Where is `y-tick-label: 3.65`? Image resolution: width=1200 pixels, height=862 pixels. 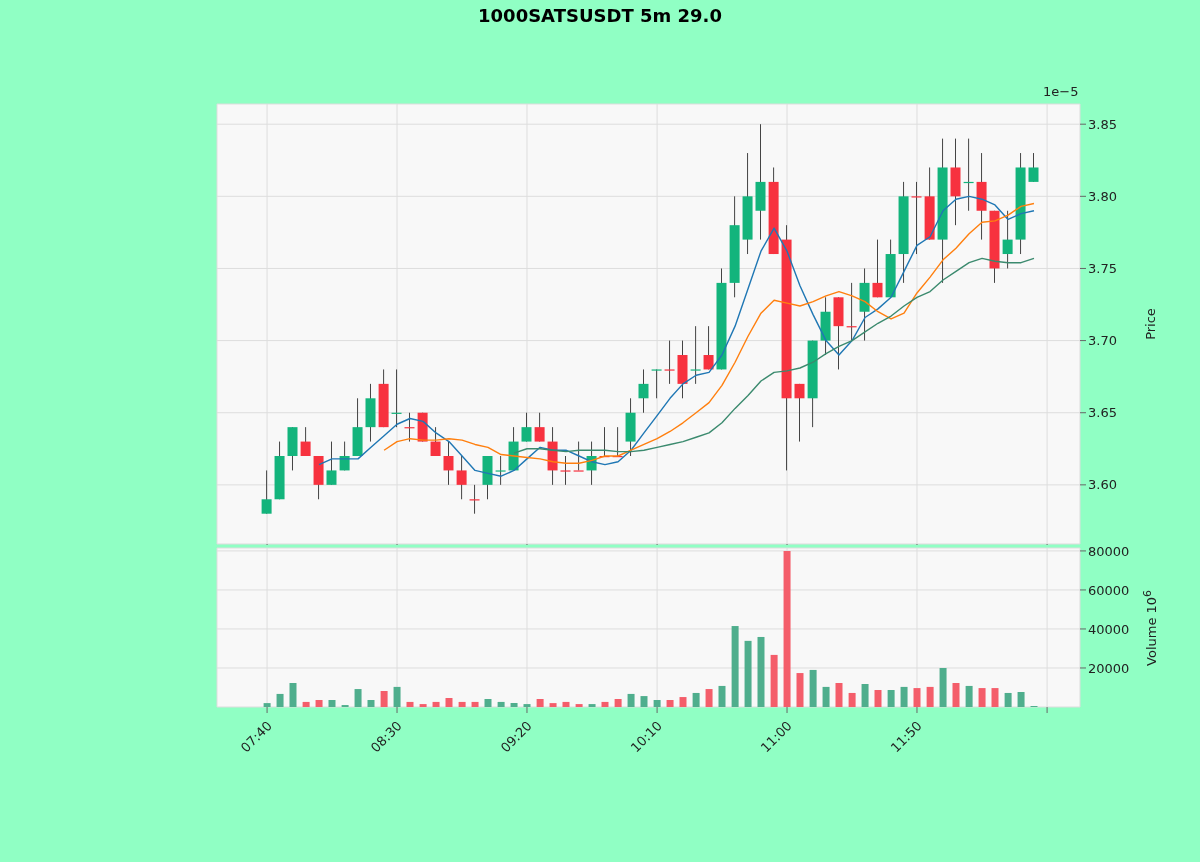 y-tick-label: 3.65 is located at coordinates (1102, 413).